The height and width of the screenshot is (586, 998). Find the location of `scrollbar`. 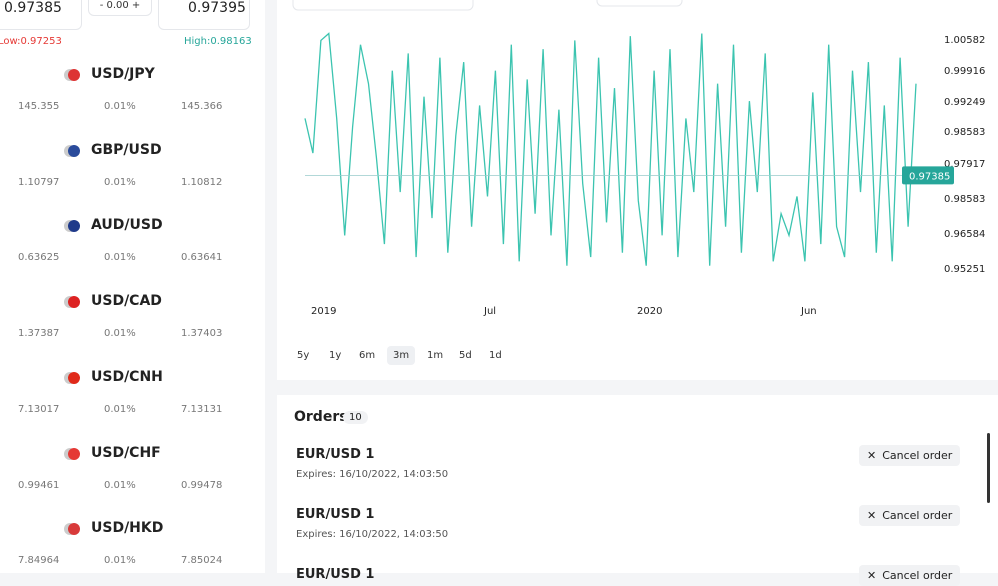

scrollbar is located at coordinates (988, 468).